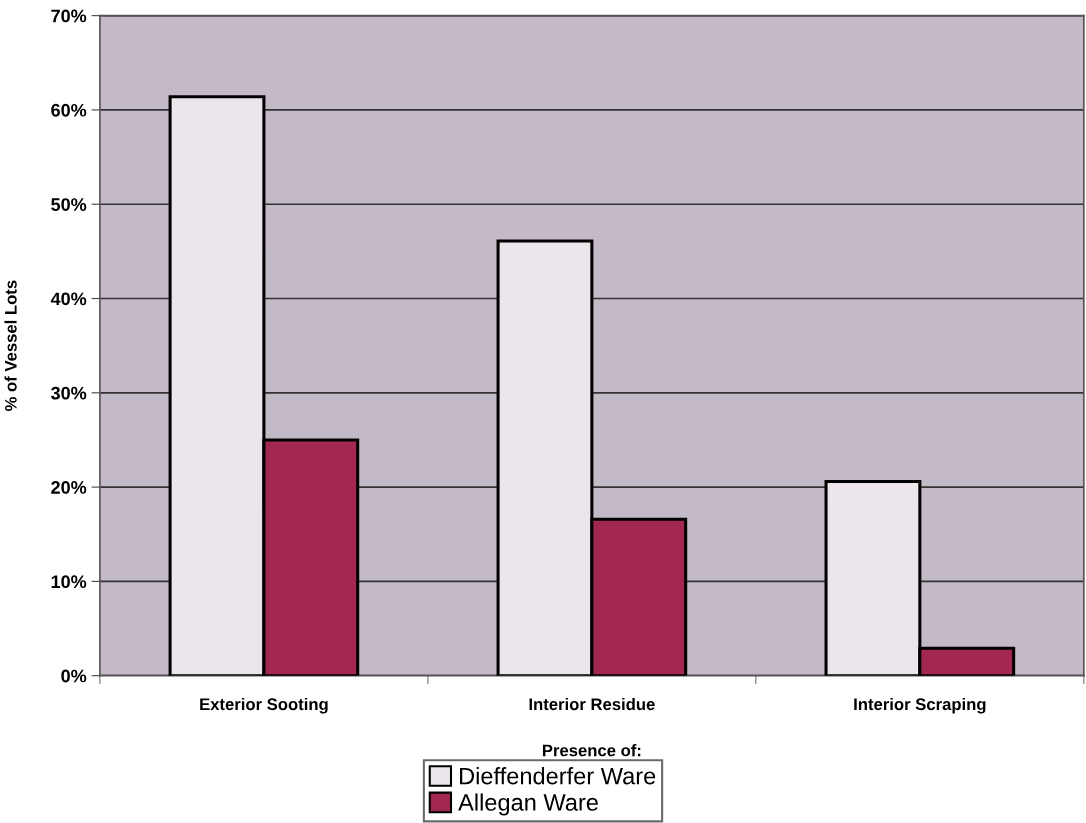  Describe the element at coordinates (592, 704) in the screenshot. I see `x-tick-label: Interior Residue` at that location.